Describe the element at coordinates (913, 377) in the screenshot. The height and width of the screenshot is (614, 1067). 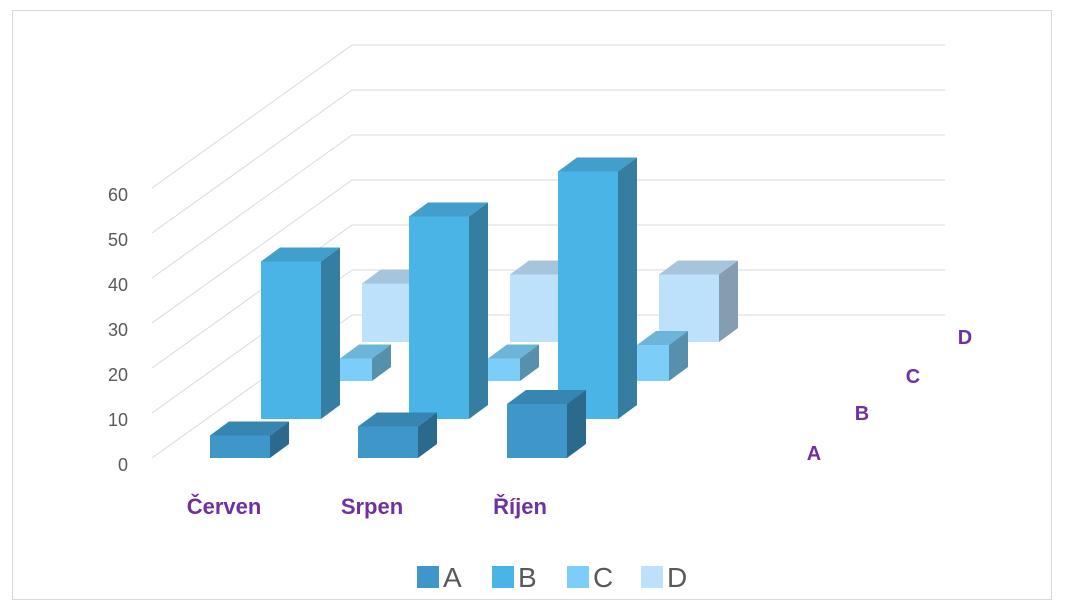
I see `series-axis-label: C` at that location.